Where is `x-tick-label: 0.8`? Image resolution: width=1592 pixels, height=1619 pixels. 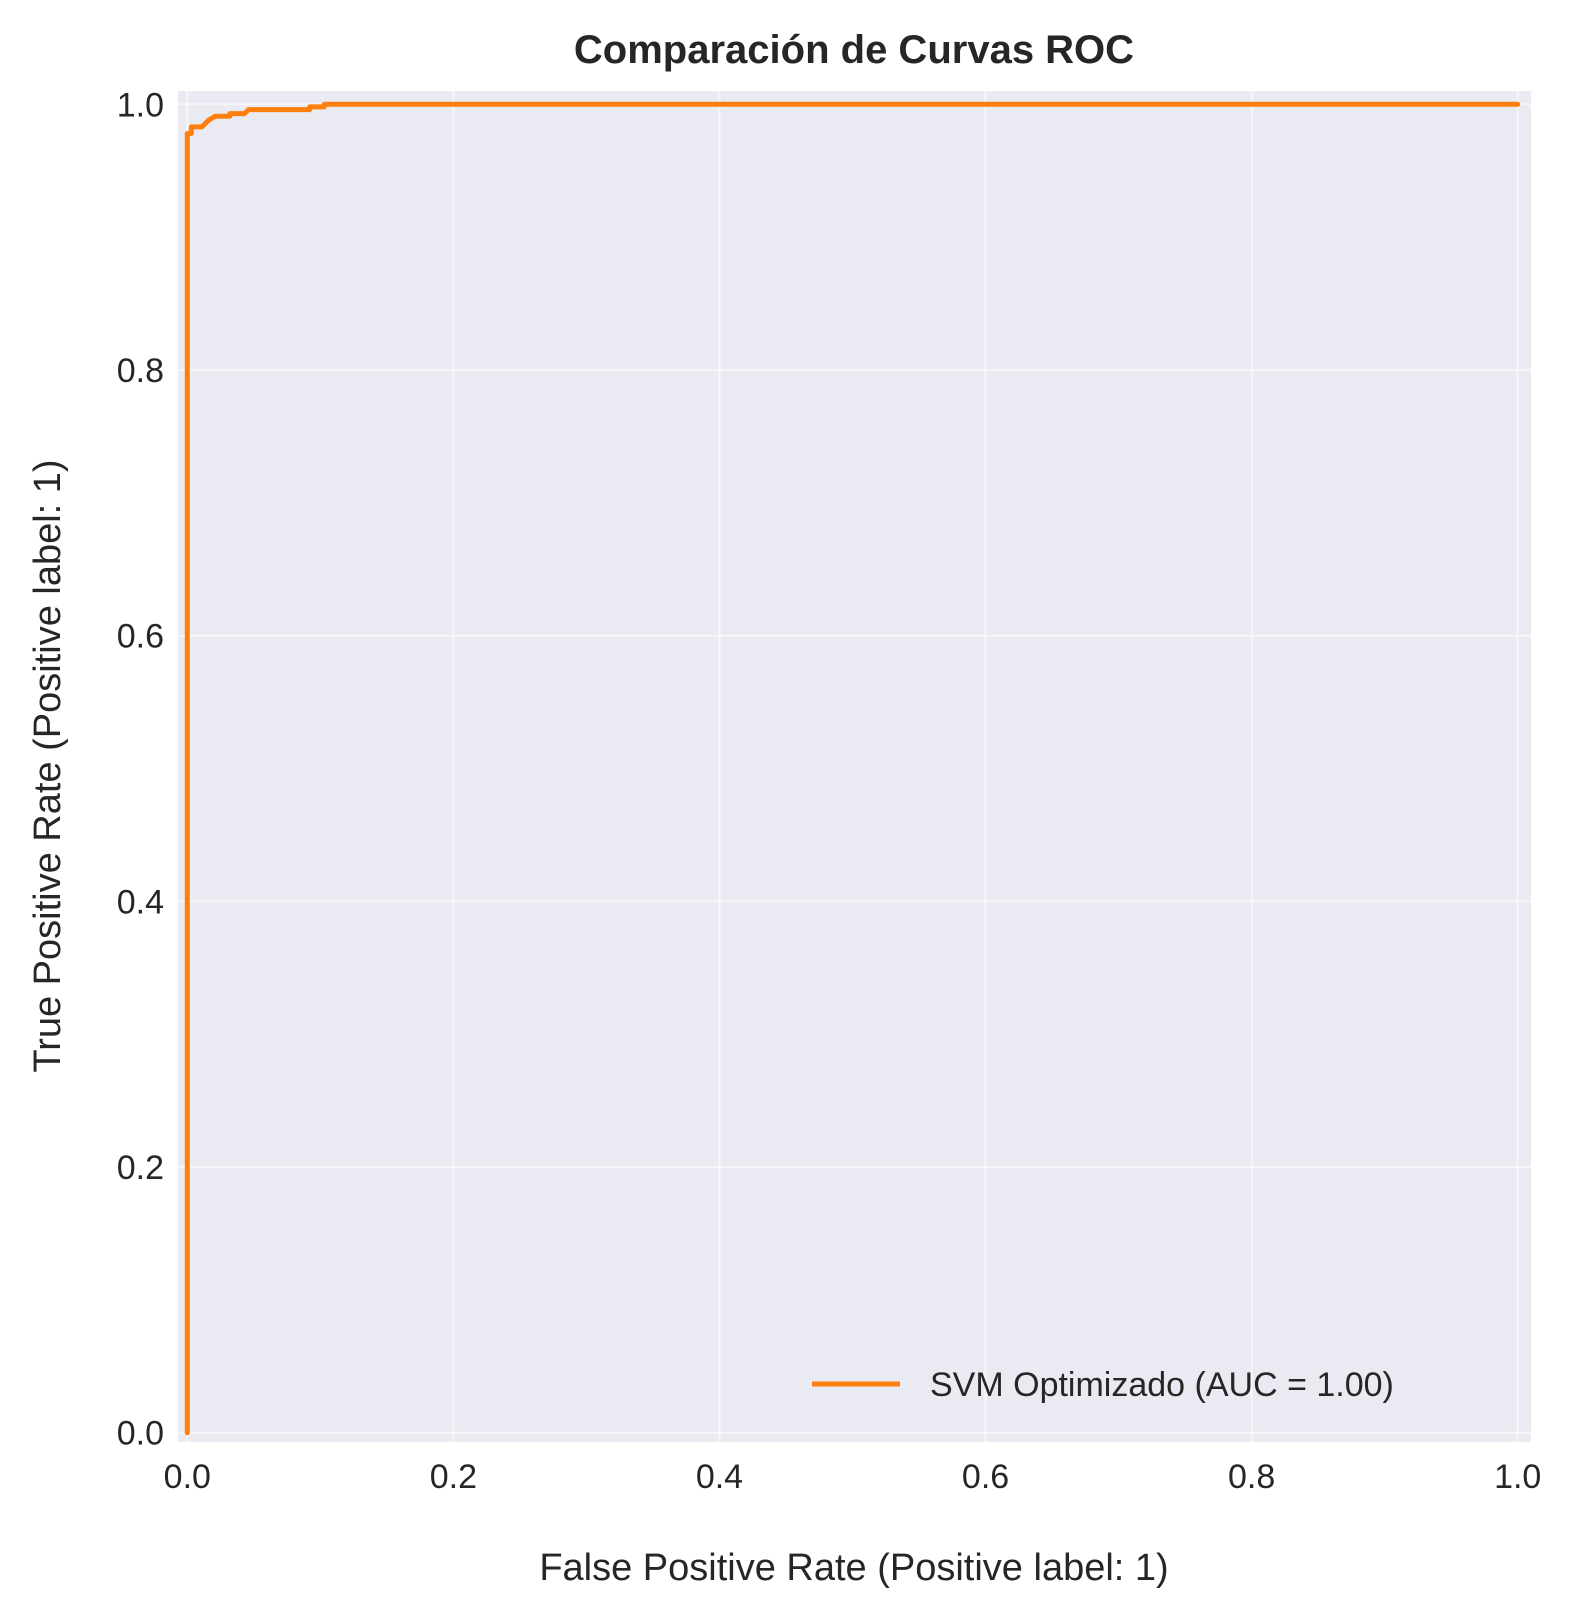
x-tick-label: 0.8 is located at coordinates (1251, 1477).